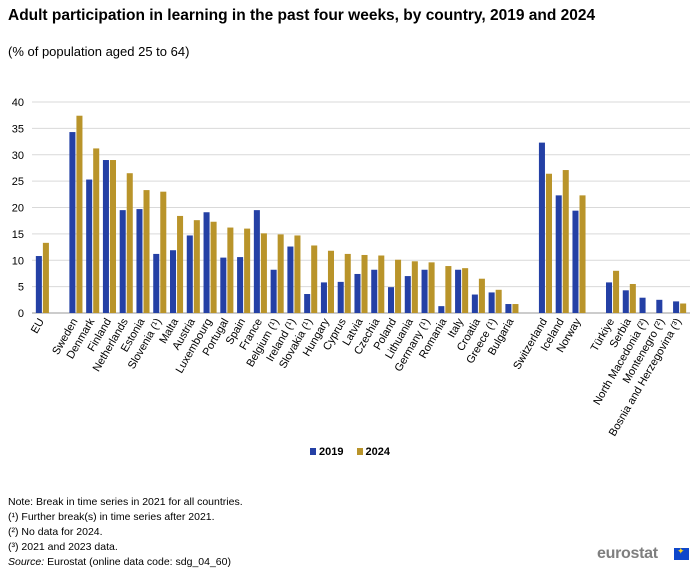 The image size is (700, 570). Describe the element at coordinates (38, 325) in the screenshot. I see `x-tick-label: EU` at that location.